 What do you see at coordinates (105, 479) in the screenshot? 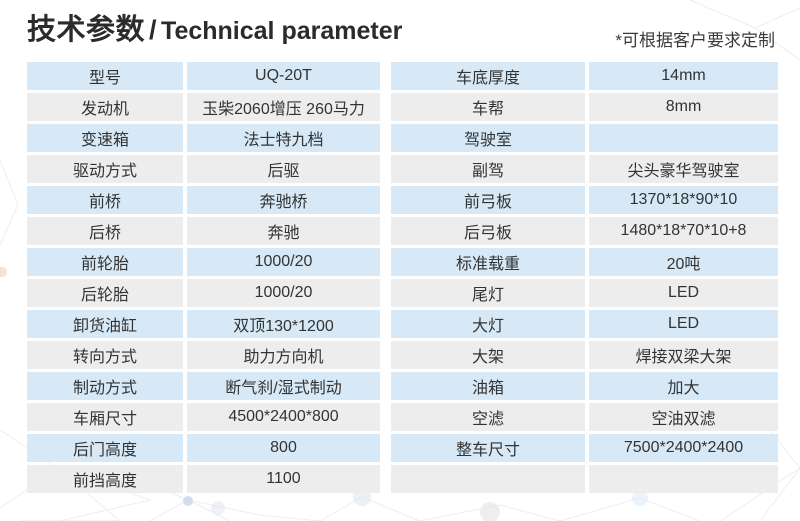
I see `spec-label: 前挡高度` at bounding box center [105, 479].